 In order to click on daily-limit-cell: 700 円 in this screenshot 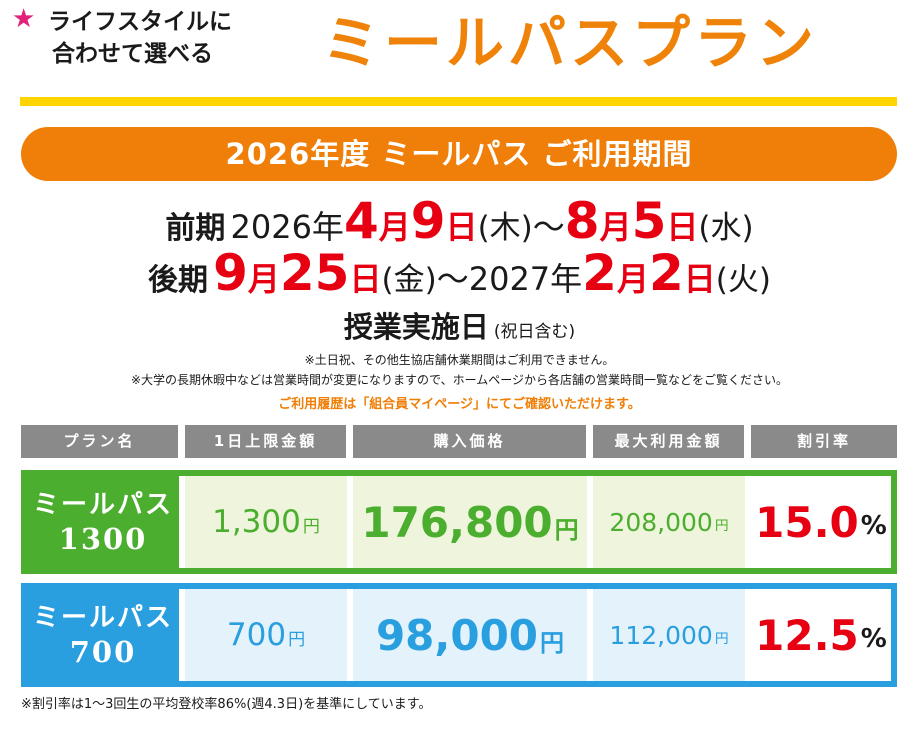, I will do `click(266, 635)`.